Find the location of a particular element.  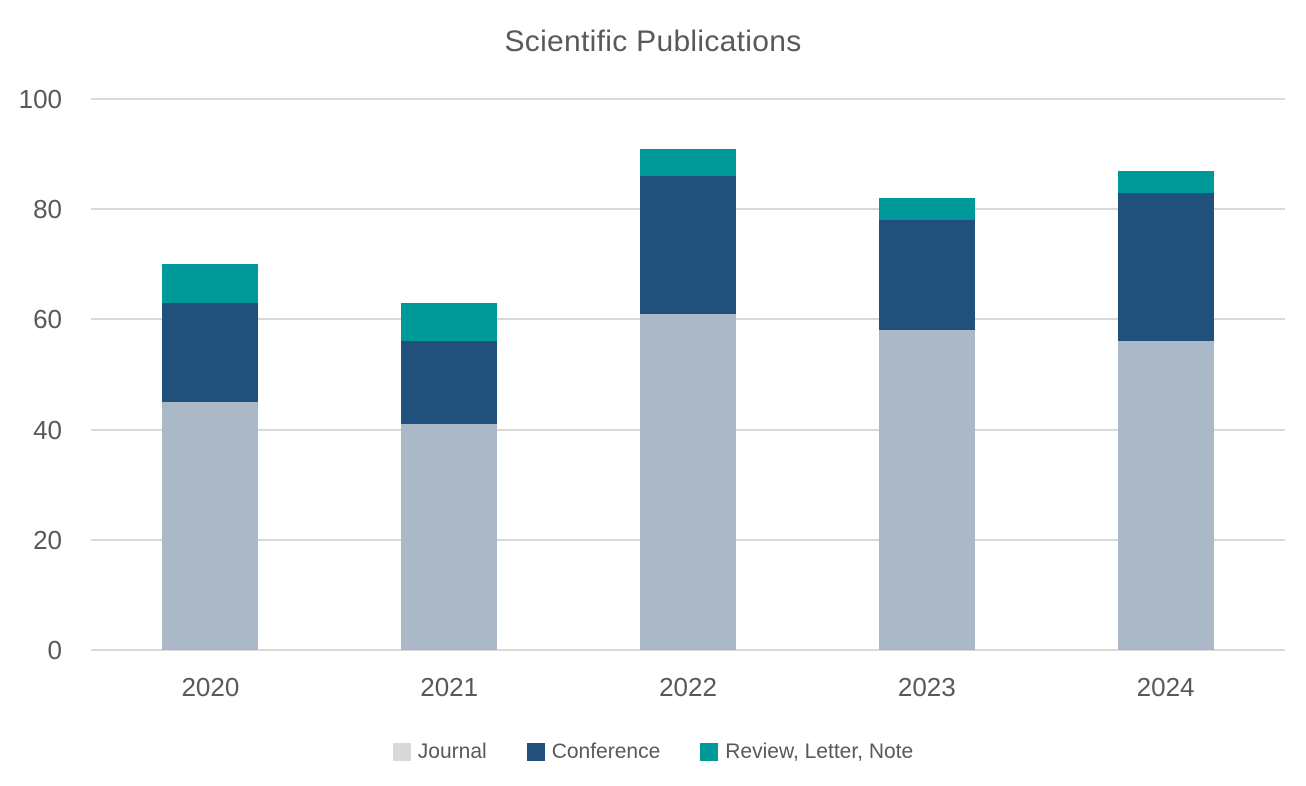

y-axis-tick-label: 0 is located at coordinates (54, 650).